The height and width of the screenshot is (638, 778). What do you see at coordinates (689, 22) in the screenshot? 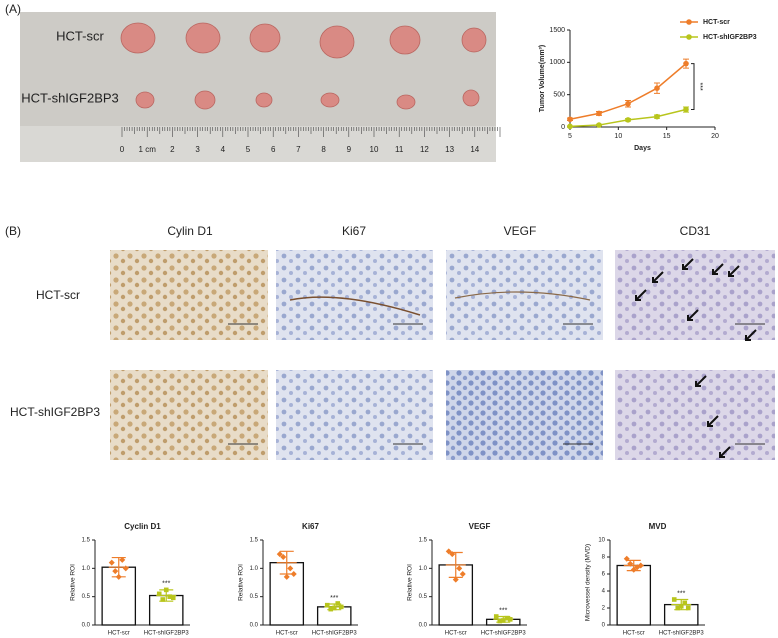
I see `legend-marker` at bounding box center [689, 22].